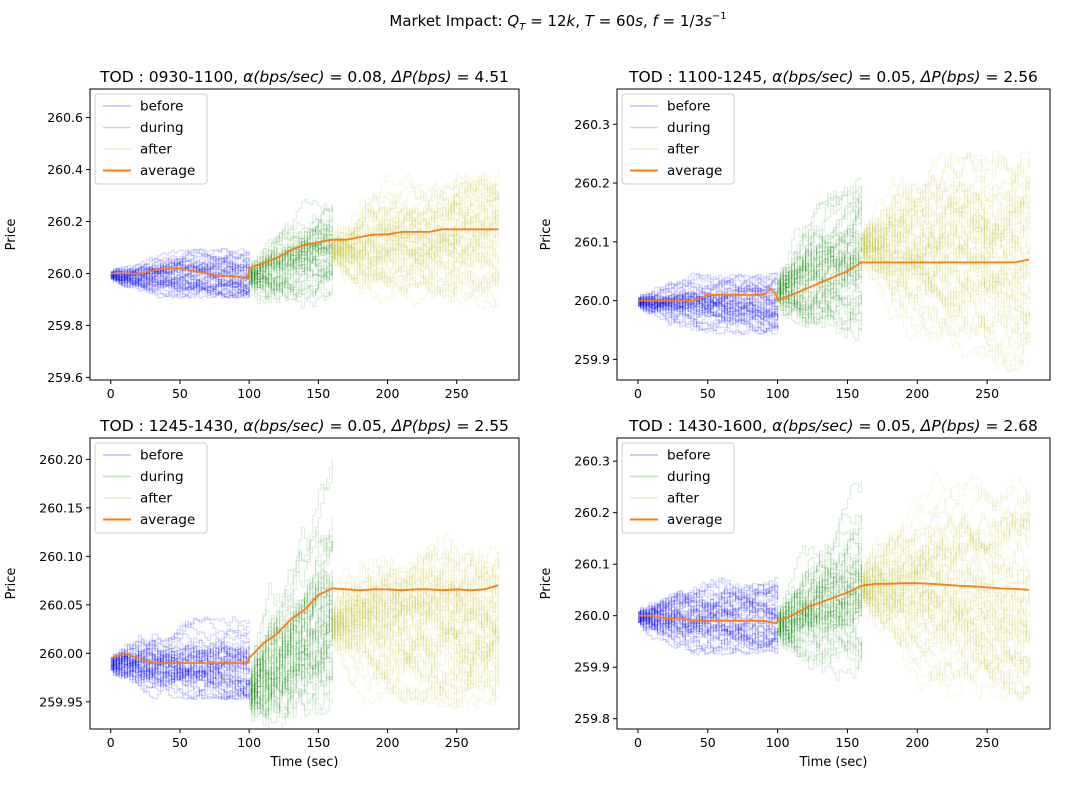 Image resolution: width=1076 pixels, height=785 pixels. I want to click on series-during, so click(819, 580).